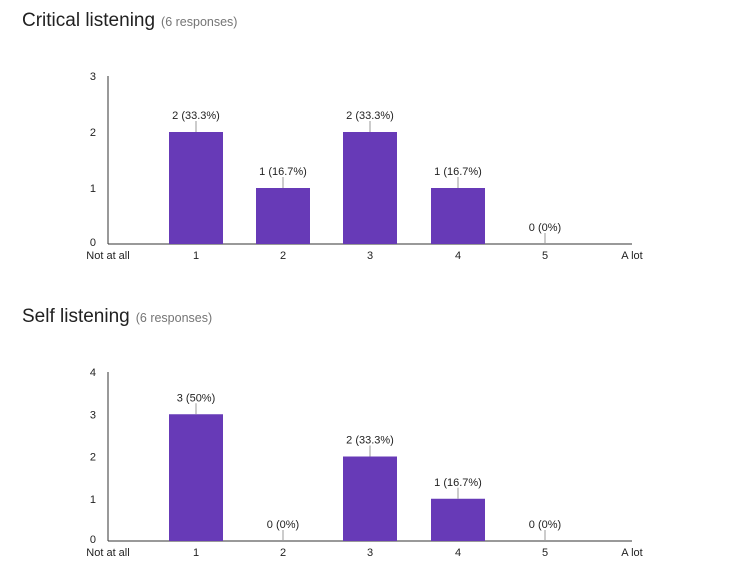 The height and width of the screenshot is (584, 730). What do you see at coordinates (196, 398) in the screenshot?
I see `data-label: 3 (50%)` at bounding box center [196, 398].